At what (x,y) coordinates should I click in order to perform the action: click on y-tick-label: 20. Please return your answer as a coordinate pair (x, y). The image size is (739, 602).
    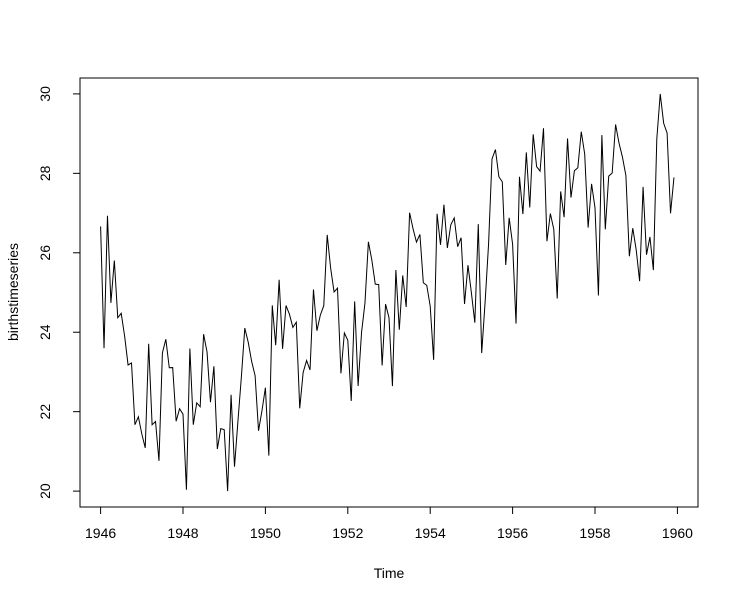
    Looking at the image, I should click on (45, 491).